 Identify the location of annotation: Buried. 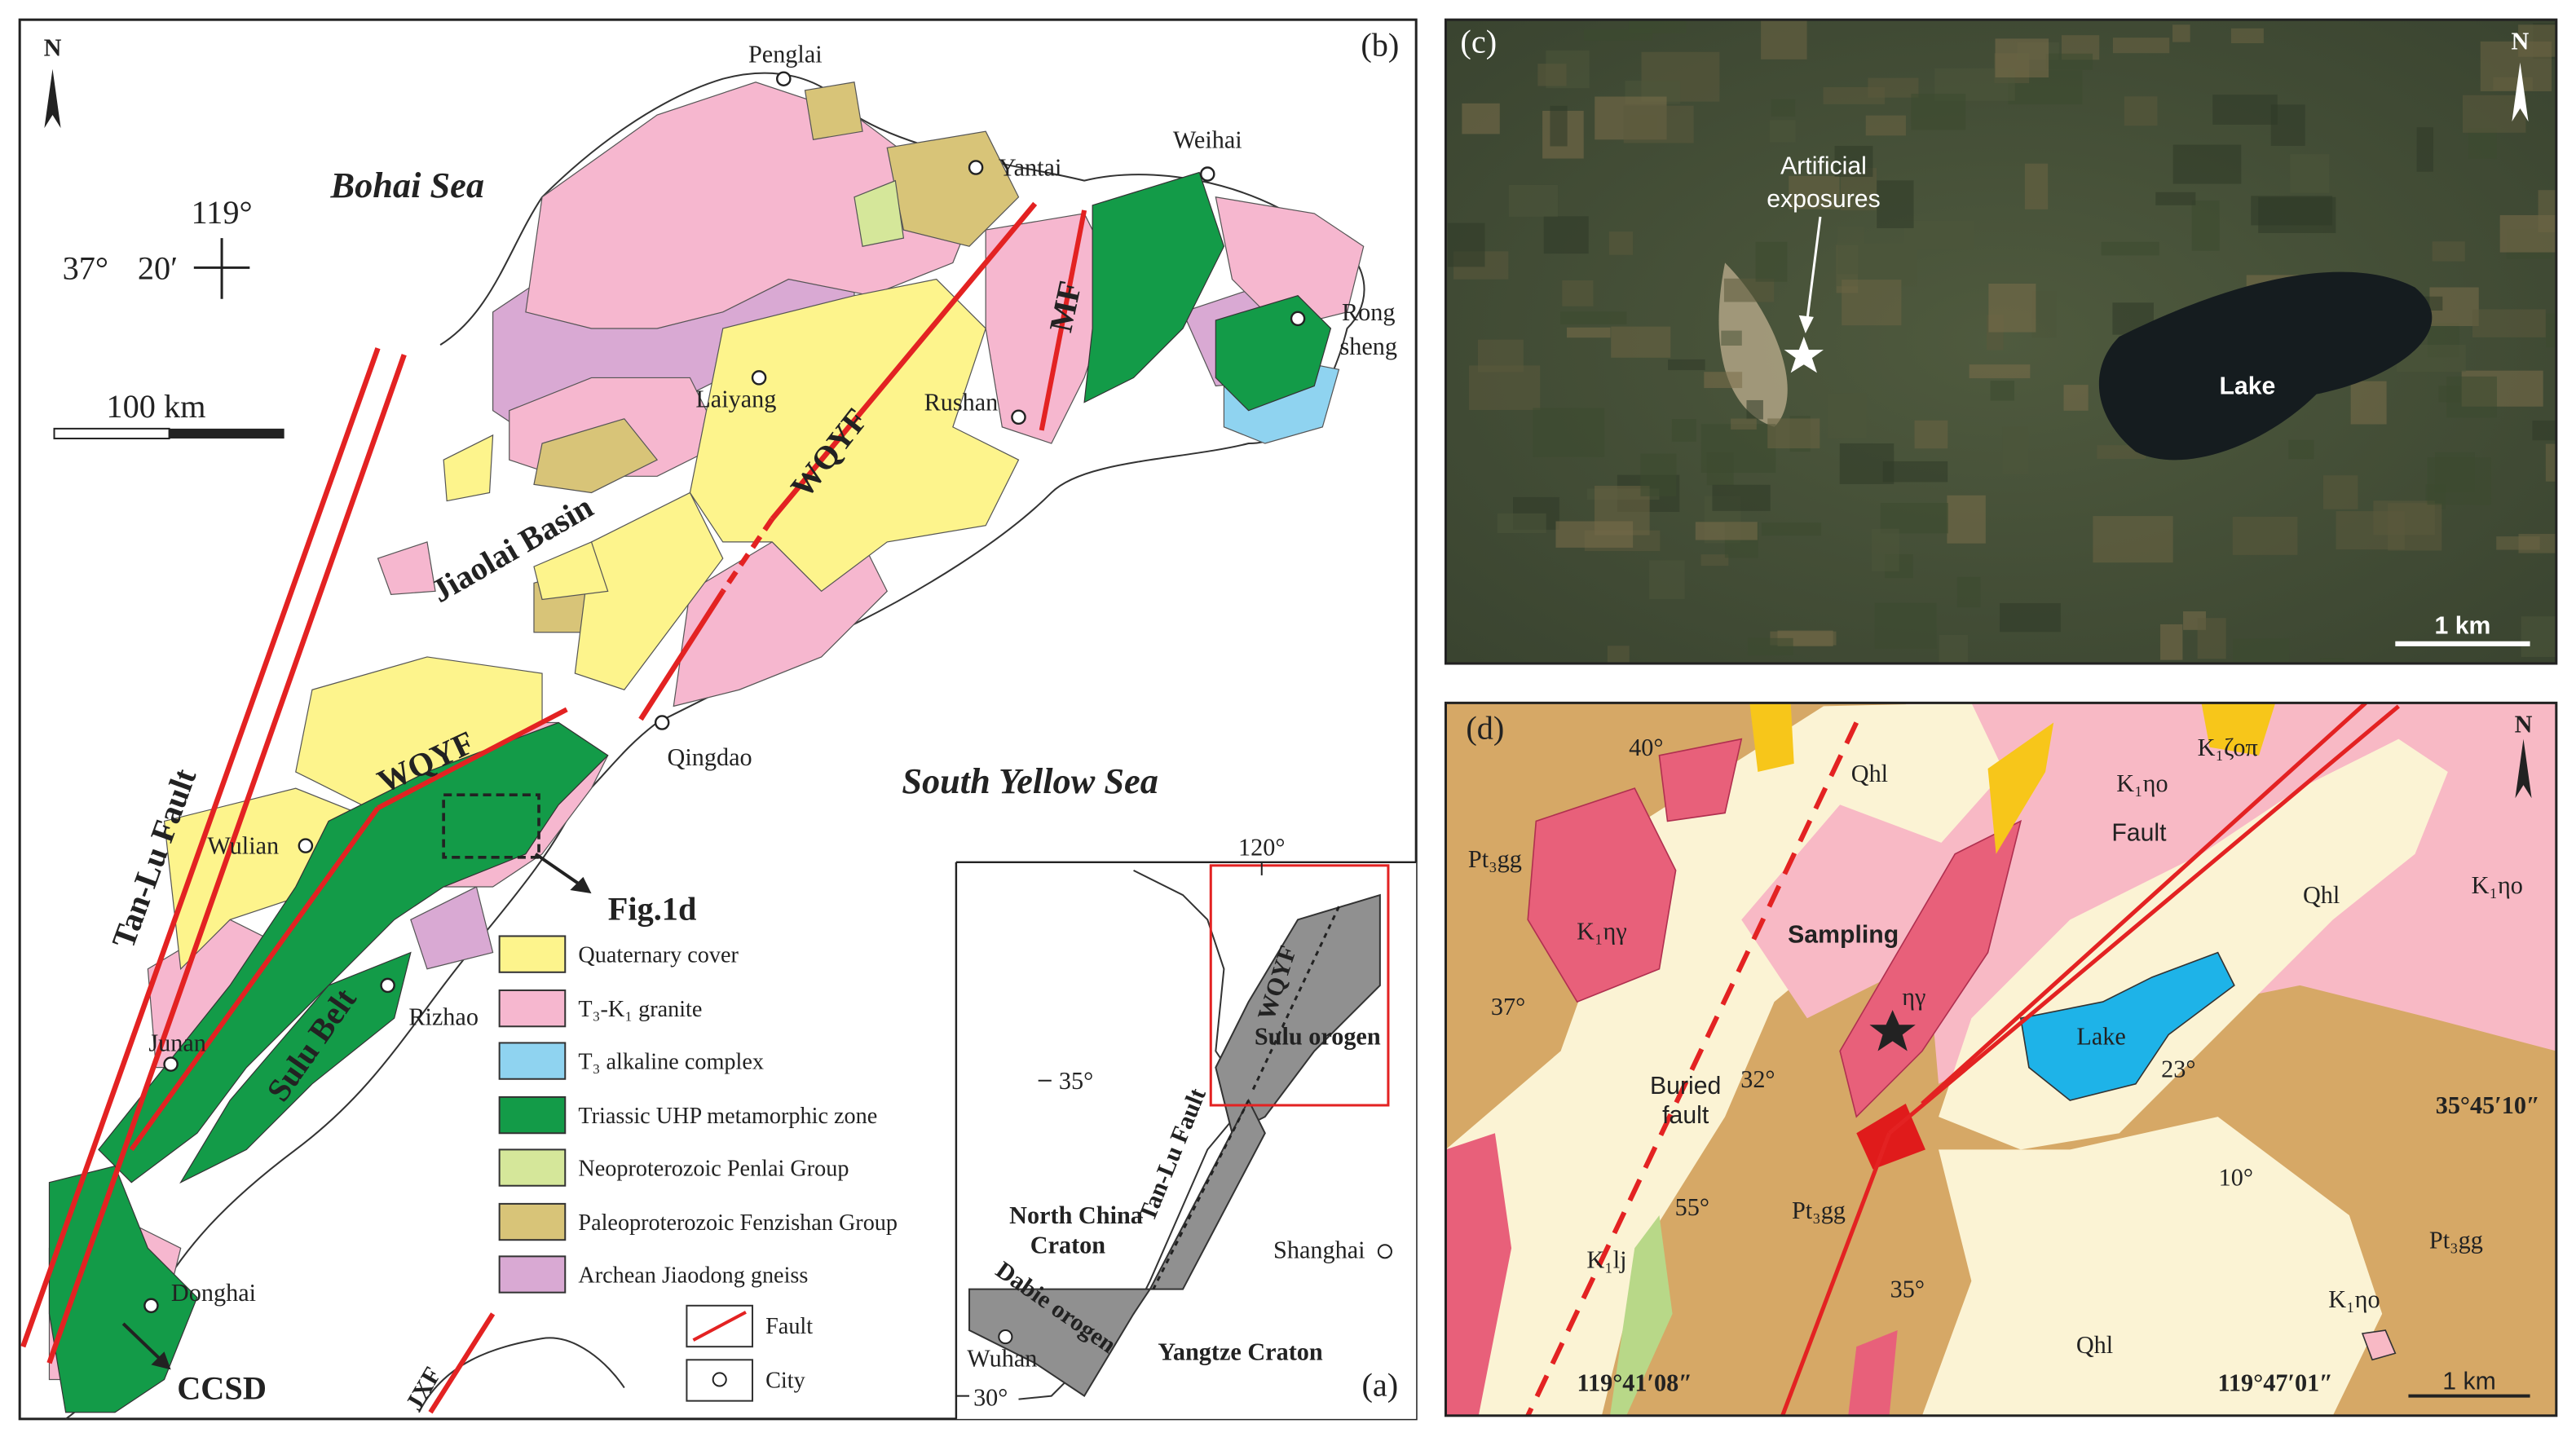
(1685, 1086).